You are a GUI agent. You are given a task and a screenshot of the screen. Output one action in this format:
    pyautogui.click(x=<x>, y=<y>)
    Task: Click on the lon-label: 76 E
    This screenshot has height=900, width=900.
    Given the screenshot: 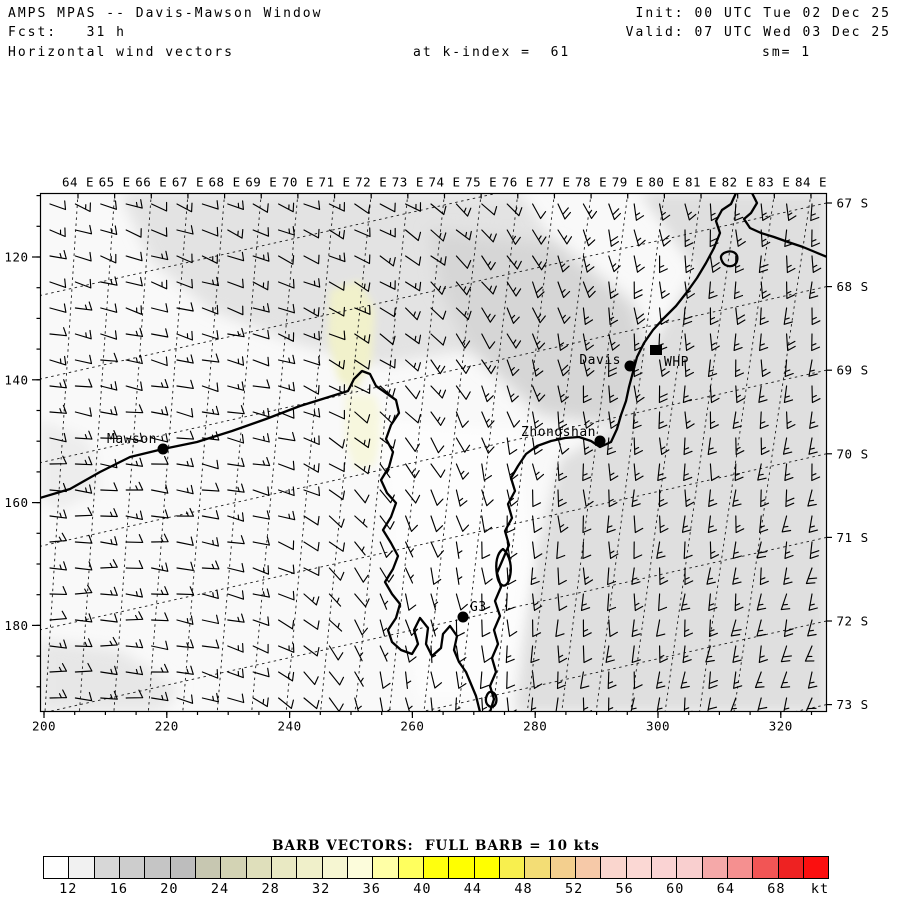 What is the action you would take?
    pyautogui.click(x=518, y=182)
    